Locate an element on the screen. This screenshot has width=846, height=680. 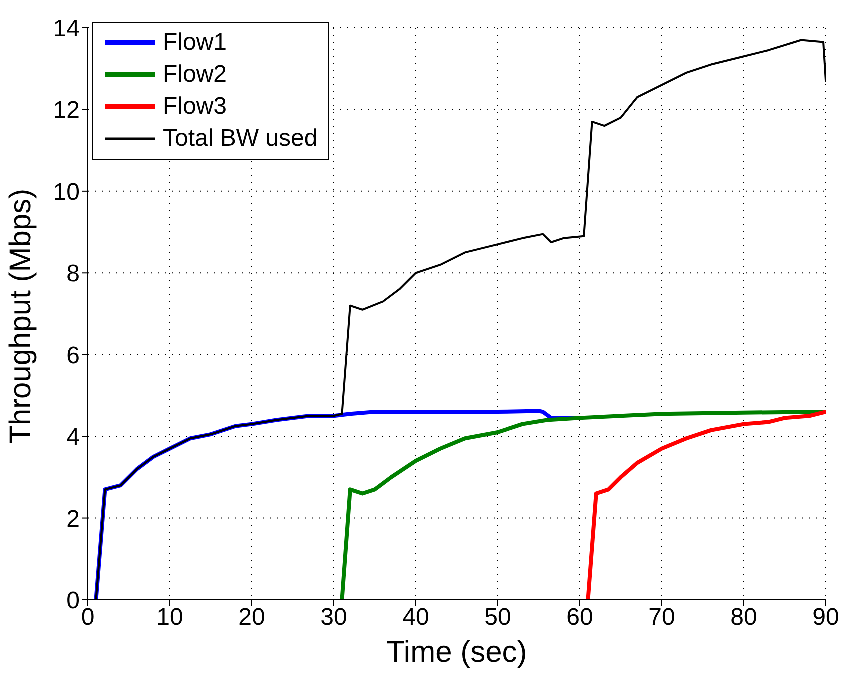
x-tick-label: 60 is located at coordinates (580, 618).